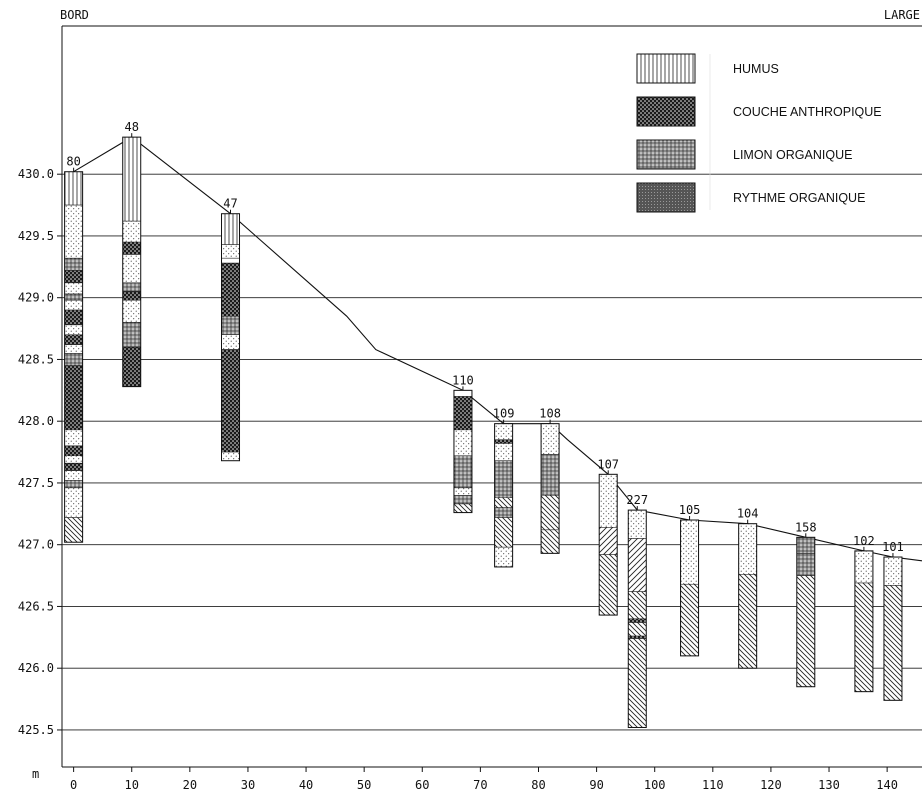 This screenshot has width=922, height=794. I want to click on legend-label-rythme: RYTHME ORGANIQUE, so click(799, 198).